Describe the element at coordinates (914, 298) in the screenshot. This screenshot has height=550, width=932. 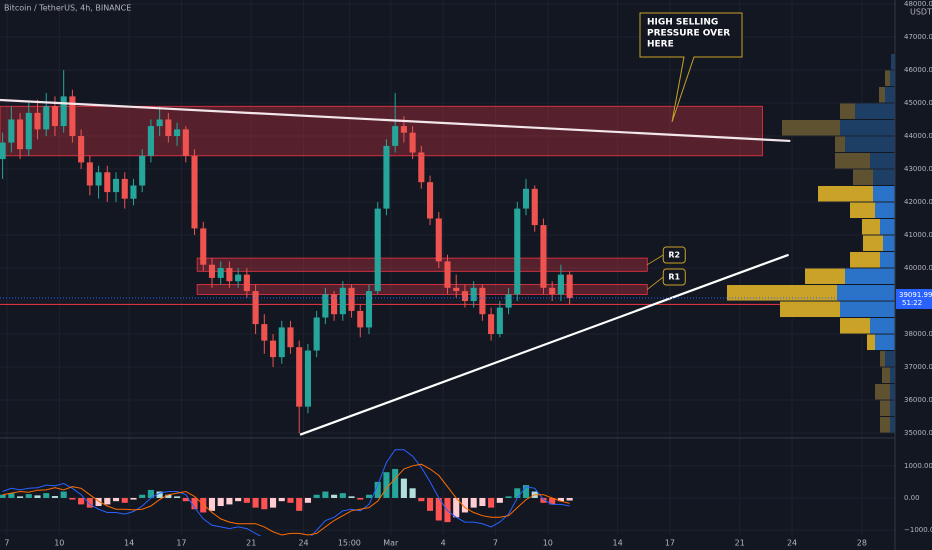
I see `last-price-box` at that location.